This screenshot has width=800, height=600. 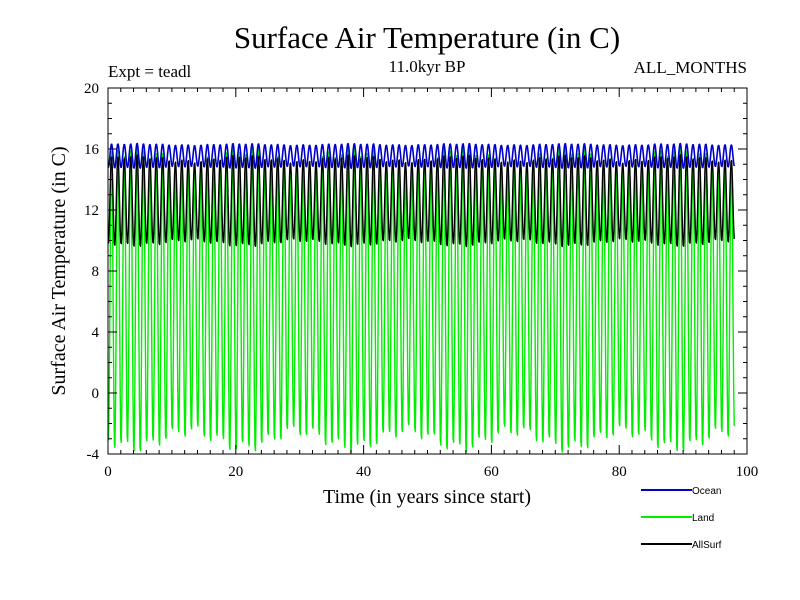 I want to click on x-tick-label: 0, so click(x=108, y=472).